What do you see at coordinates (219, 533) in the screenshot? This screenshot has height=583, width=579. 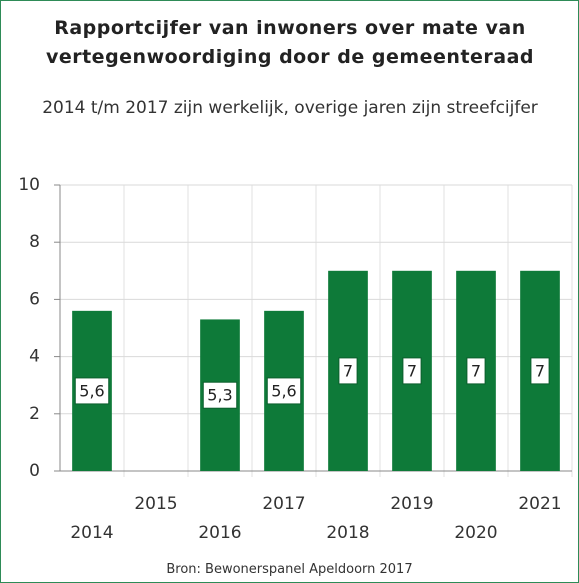 I see `x-tick-label: 2016` at bounding box center [219, 533].